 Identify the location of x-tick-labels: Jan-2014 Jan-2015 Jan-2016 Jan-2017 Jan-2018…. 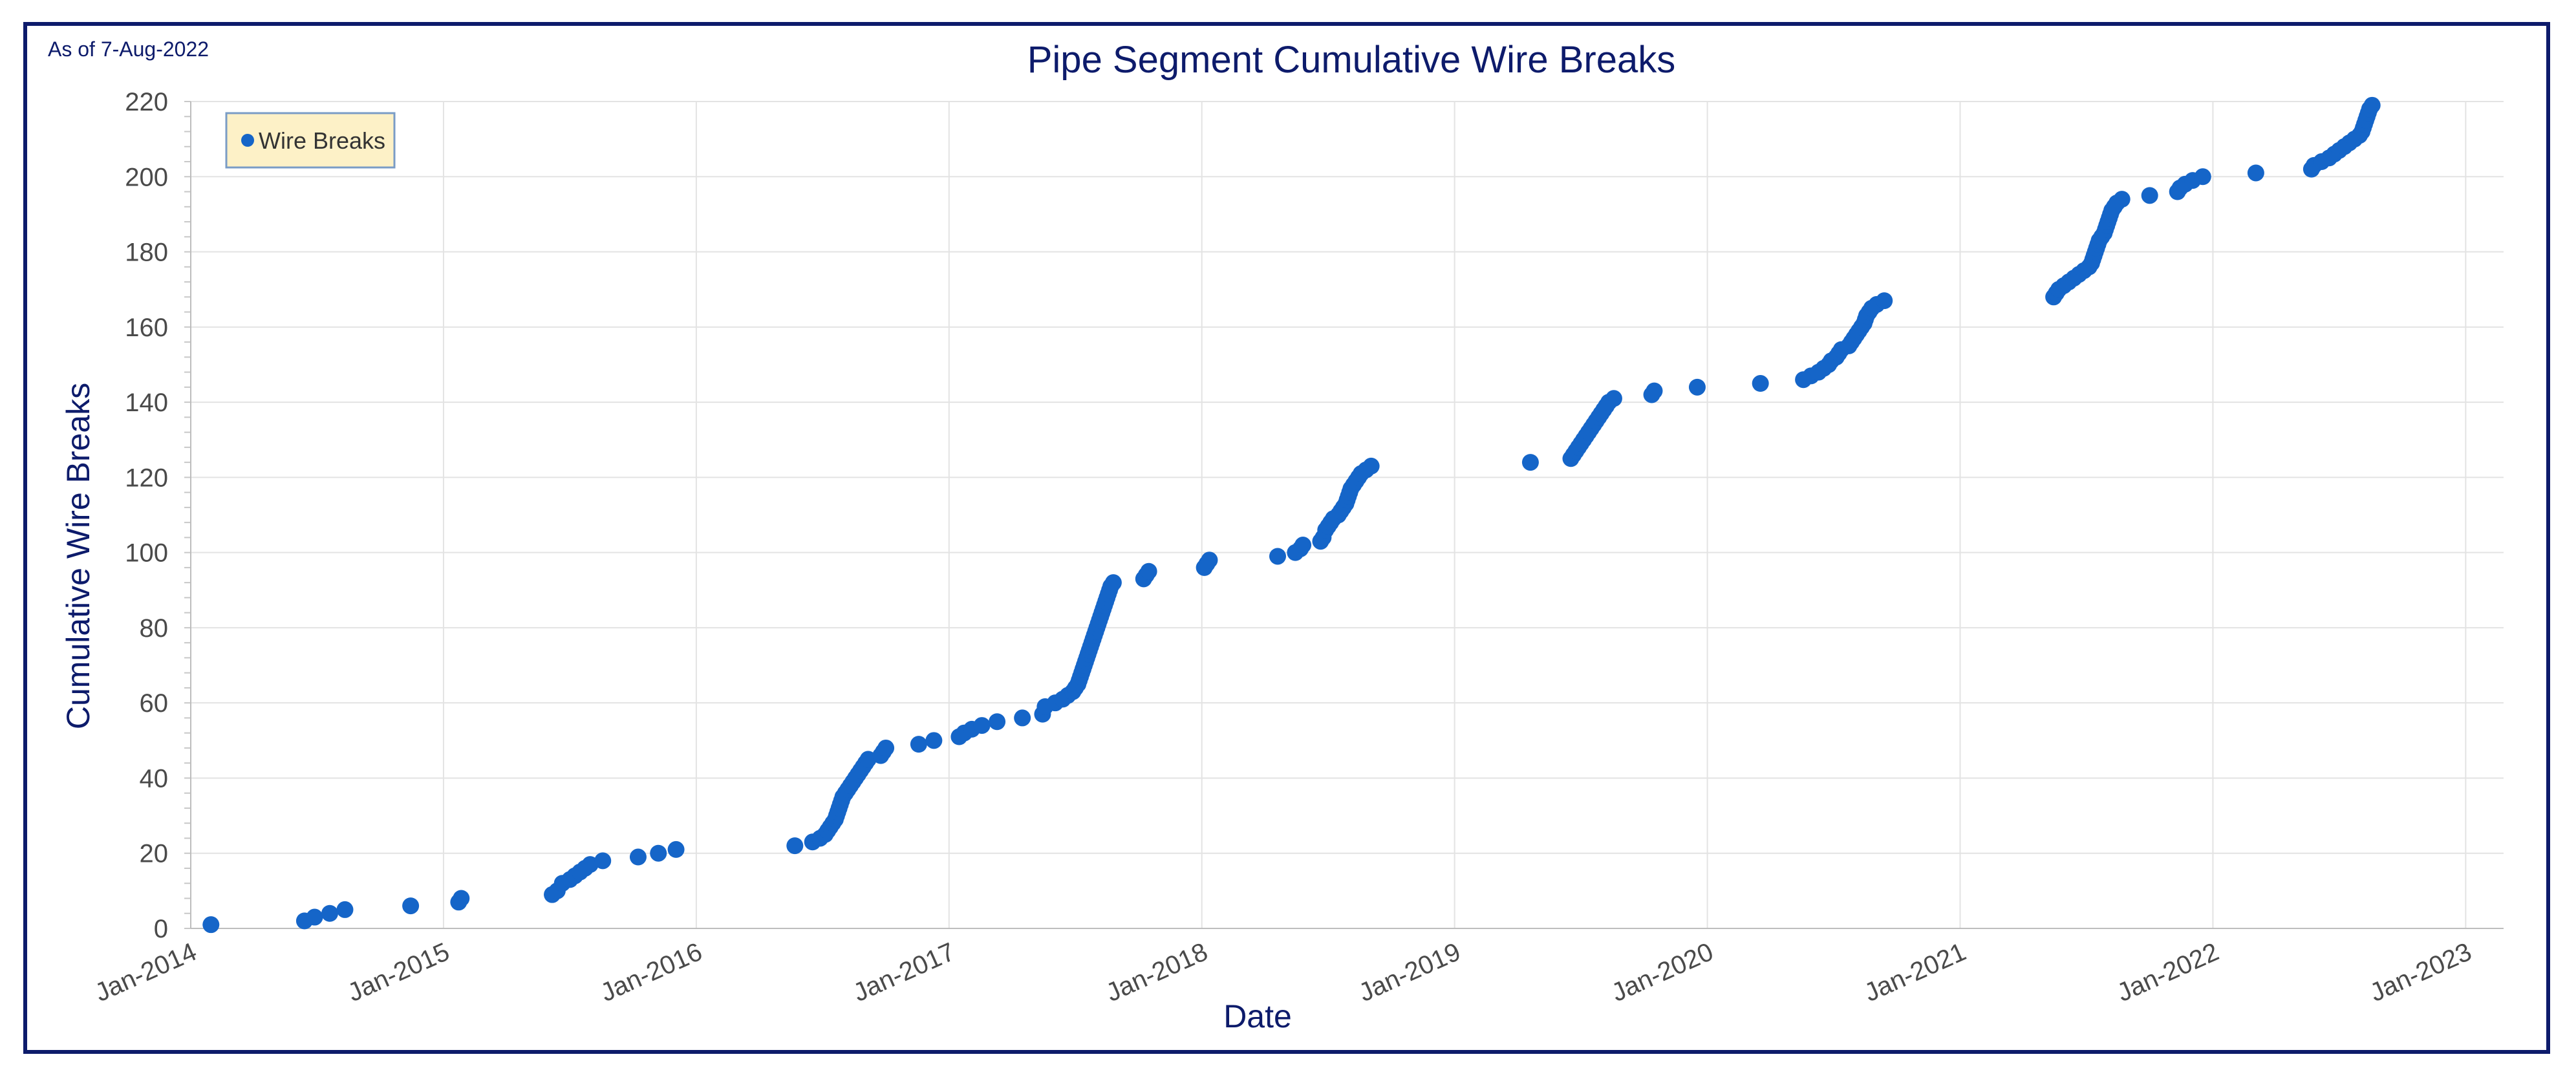
(1283, 972).